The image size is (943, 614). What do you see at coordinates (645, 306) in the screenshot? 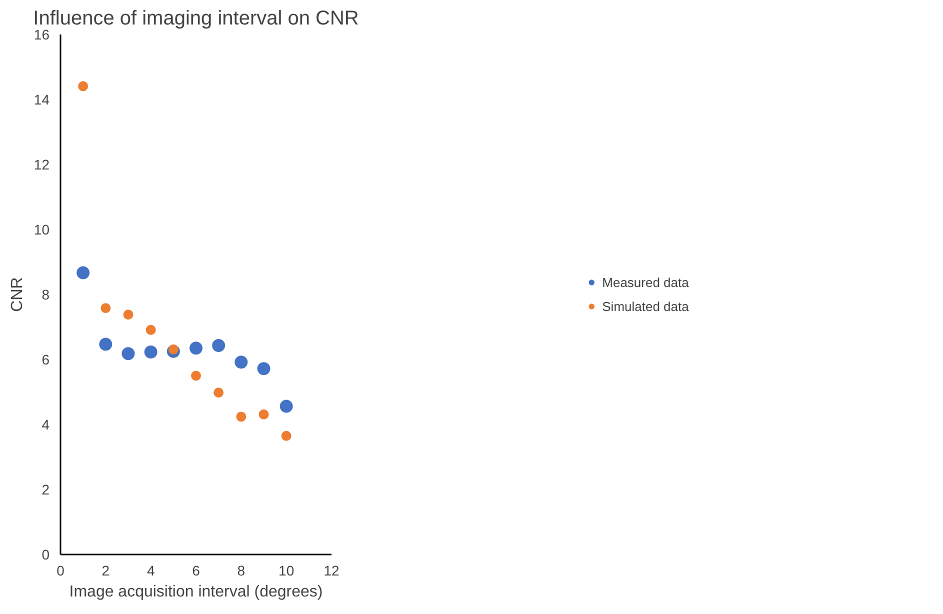
I see `legend-label: Simulated data` at bounding box center [645, 306].